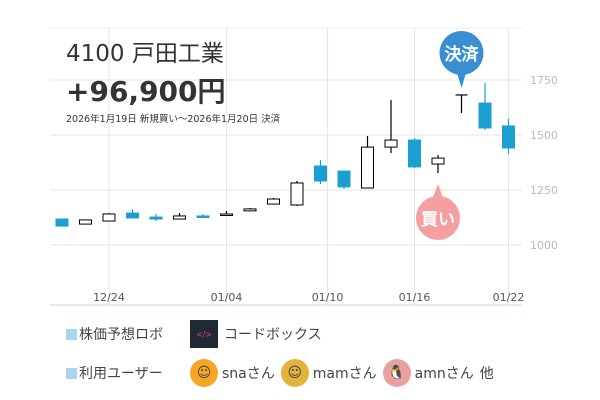  Describe the element at coordinates (145, 54) in the screenshot. I see `stock-title: 4100 戸田工業` at that location.